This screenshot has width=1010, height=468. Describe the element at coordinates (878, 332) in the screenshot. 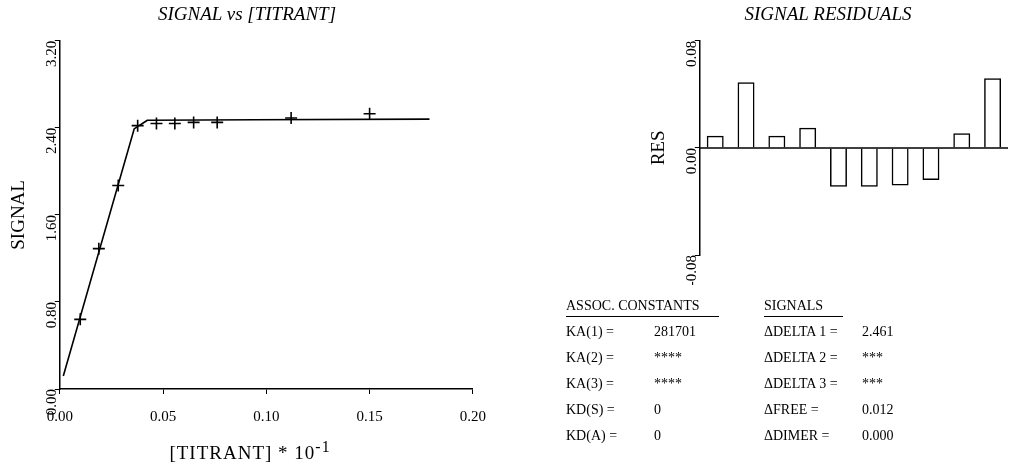

I see `text: 2.461` at that location.